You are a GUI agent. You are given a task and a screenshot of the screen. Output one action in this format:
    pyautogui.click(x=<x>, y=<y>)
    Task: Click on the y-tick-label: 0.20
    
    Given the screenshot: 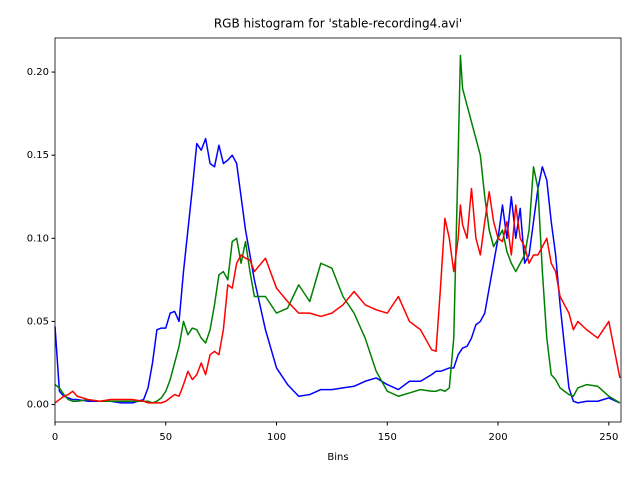 What is the action you would take?
    pyautogui.click(x=38, y=72)
    